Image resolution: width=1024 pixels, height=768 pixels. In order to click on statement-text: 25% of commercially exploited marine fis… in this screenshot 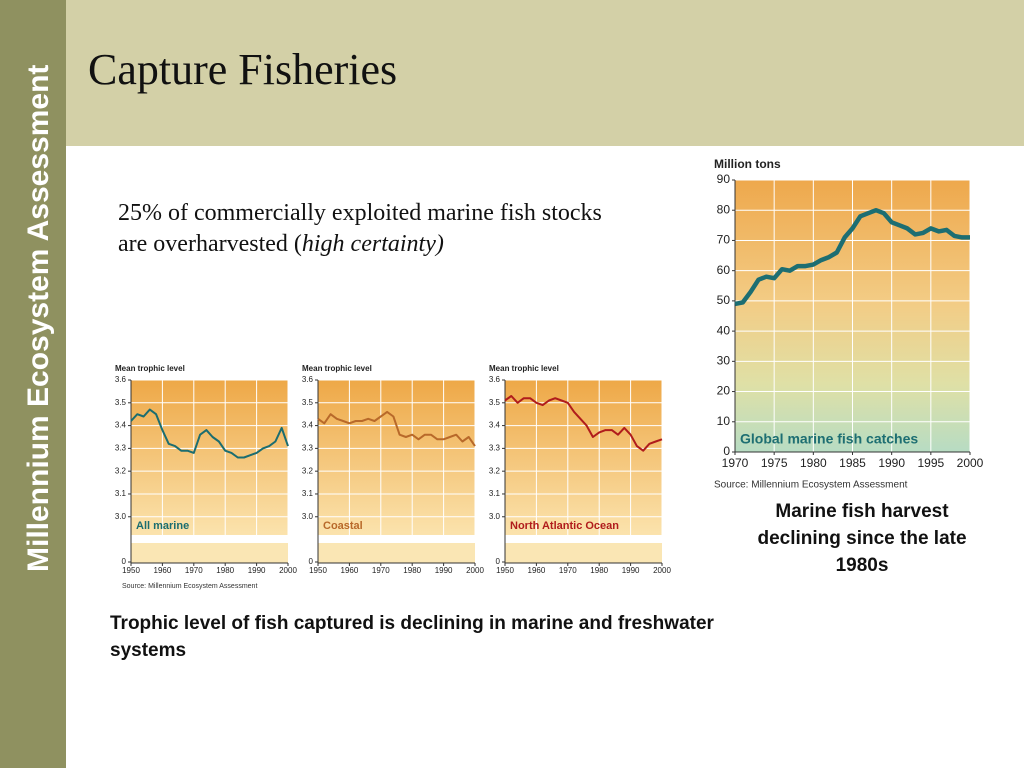, I will do `click(360, 228)`.